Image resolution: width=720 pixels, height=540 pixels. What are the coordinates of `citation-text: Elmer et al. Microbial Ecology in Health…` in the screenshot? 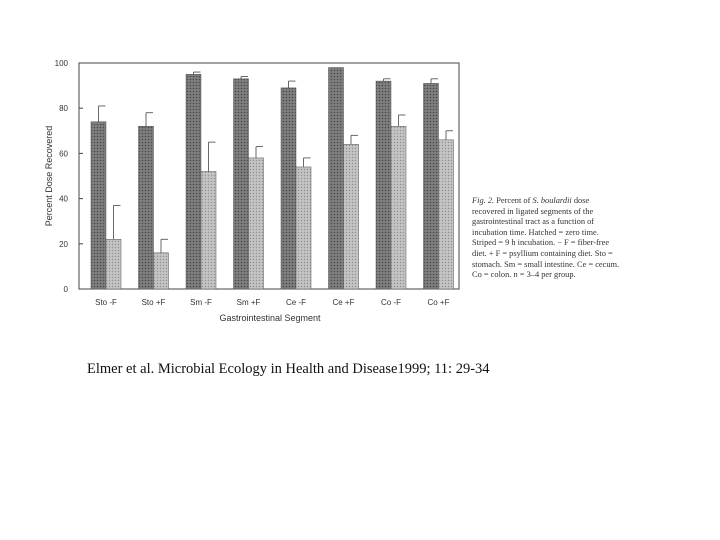 It's located at (288, 369).